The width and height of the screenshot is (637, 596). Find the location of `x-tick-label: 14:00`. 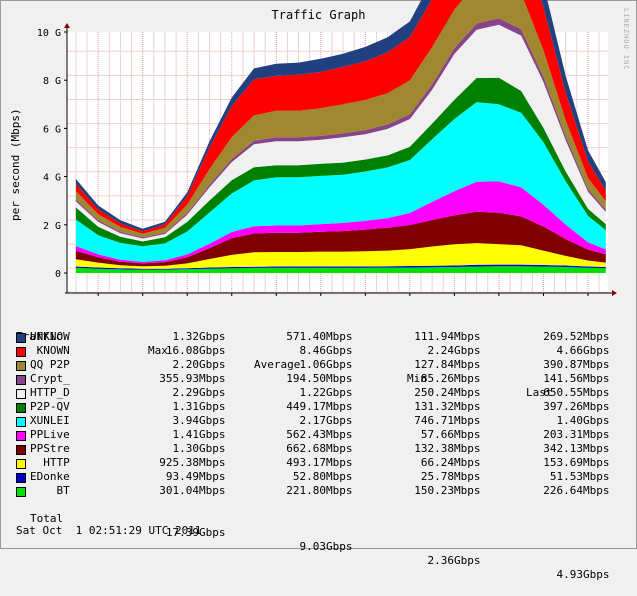

x-tick-label: 14:00 is located at coordinates (321, 299).